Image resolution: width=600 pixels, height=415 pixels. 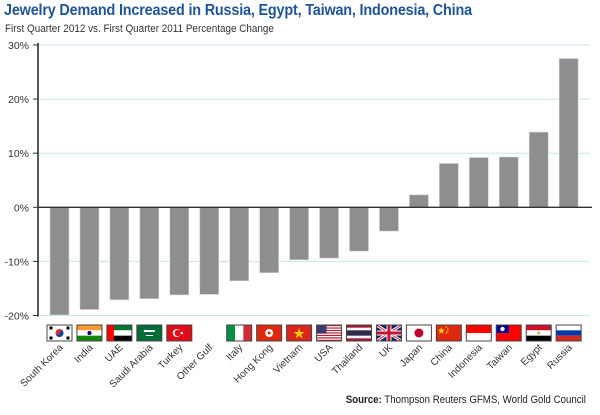 I want to click on bar-vietnam, so click(x=299, y=234).